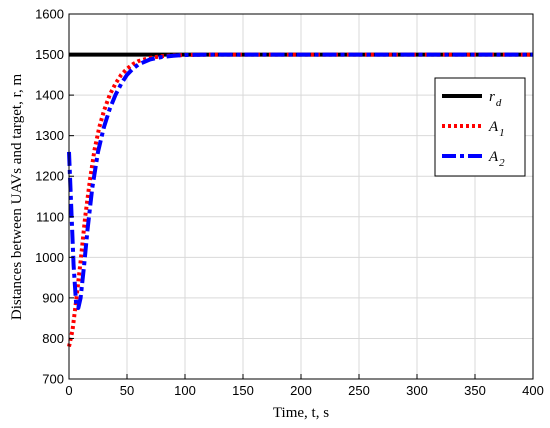  I want to click on legend-label-2: A1, so click(496, 129).